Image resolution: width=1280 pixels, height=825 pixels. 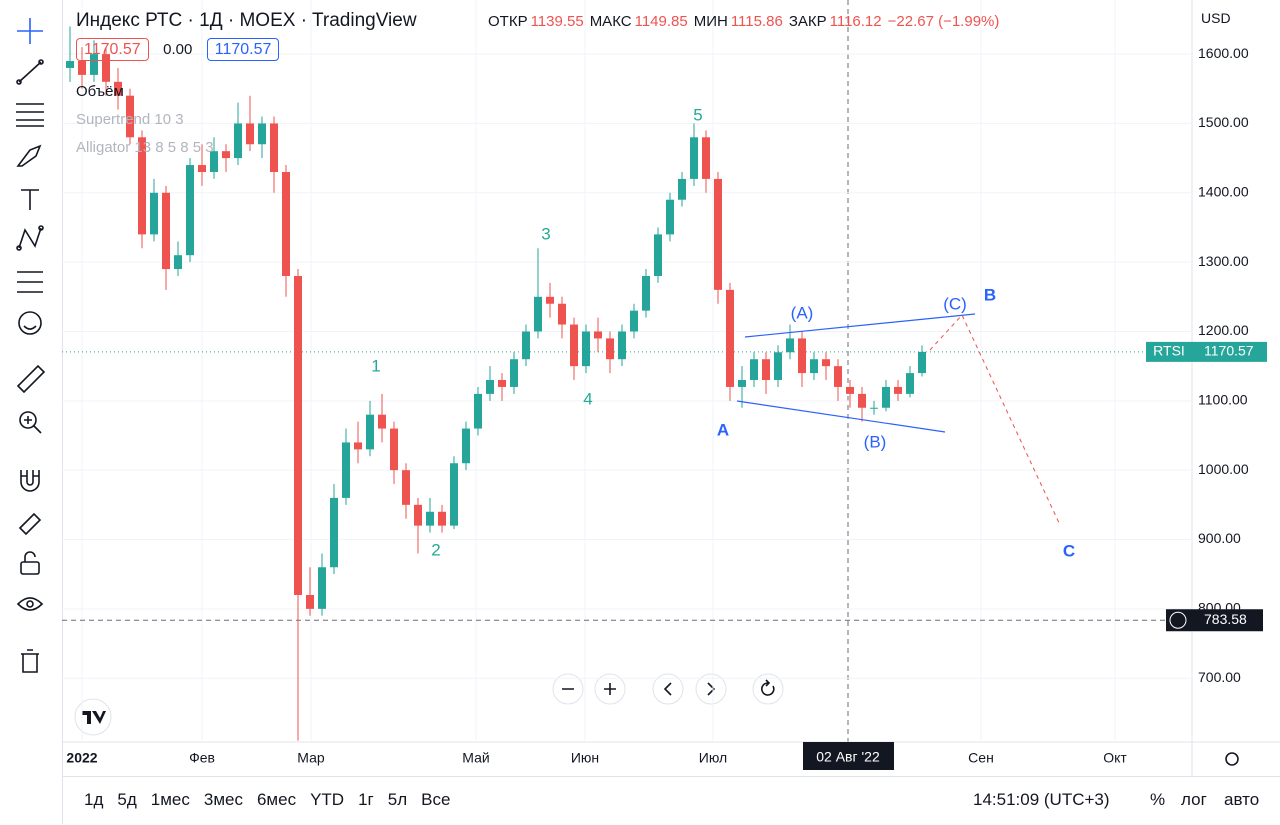 I want to click on range-button: 1д, so click(x=94, y=799).